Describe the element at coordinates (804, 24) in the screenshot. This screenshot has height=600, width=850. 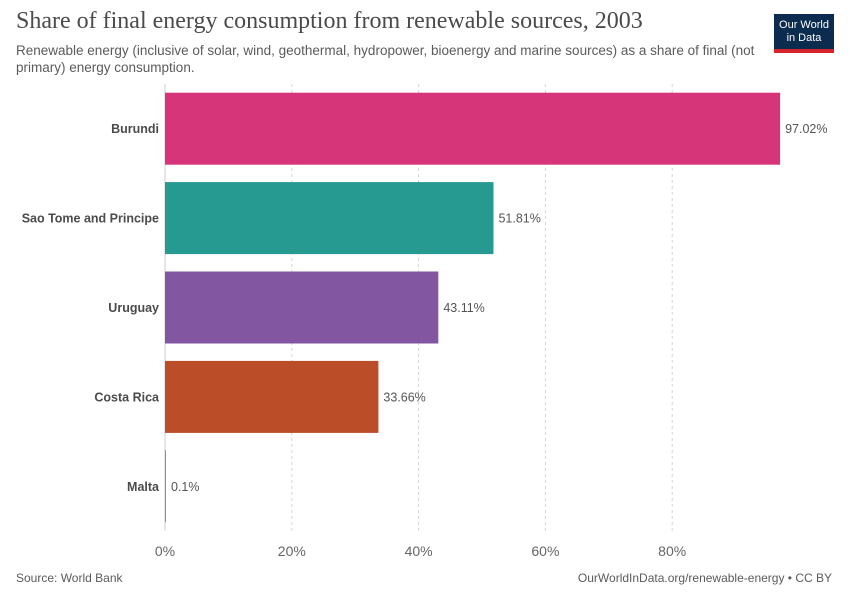
I see `logo-line-1: Our World` at that location.